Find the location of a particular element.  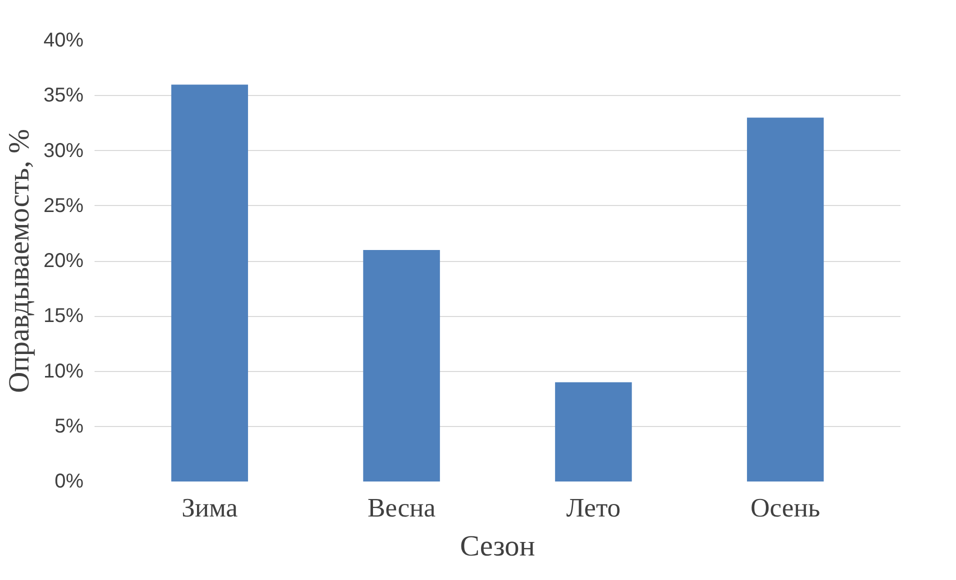

y-tick-label: 40% is located at coordinates (63, 41).